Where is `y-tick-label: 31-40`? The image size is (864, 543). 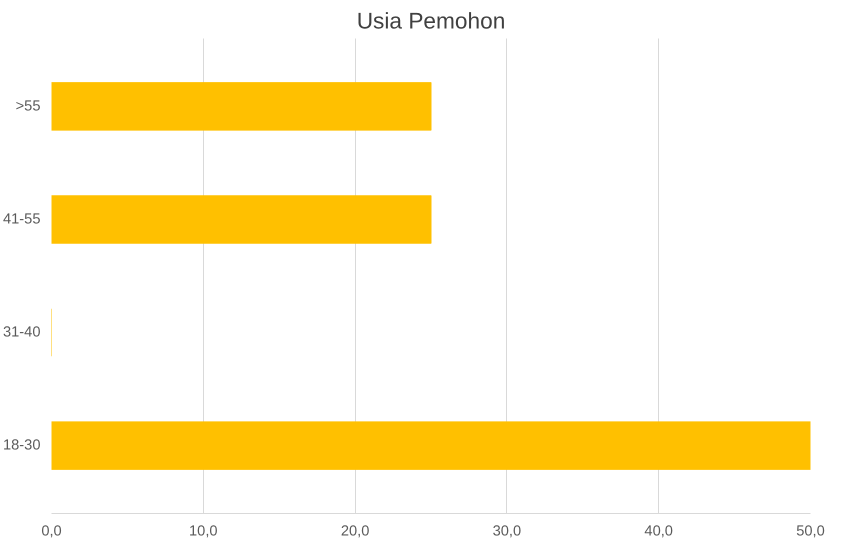 y-tick-label: 31-40 is located at coordinates (22, 332).